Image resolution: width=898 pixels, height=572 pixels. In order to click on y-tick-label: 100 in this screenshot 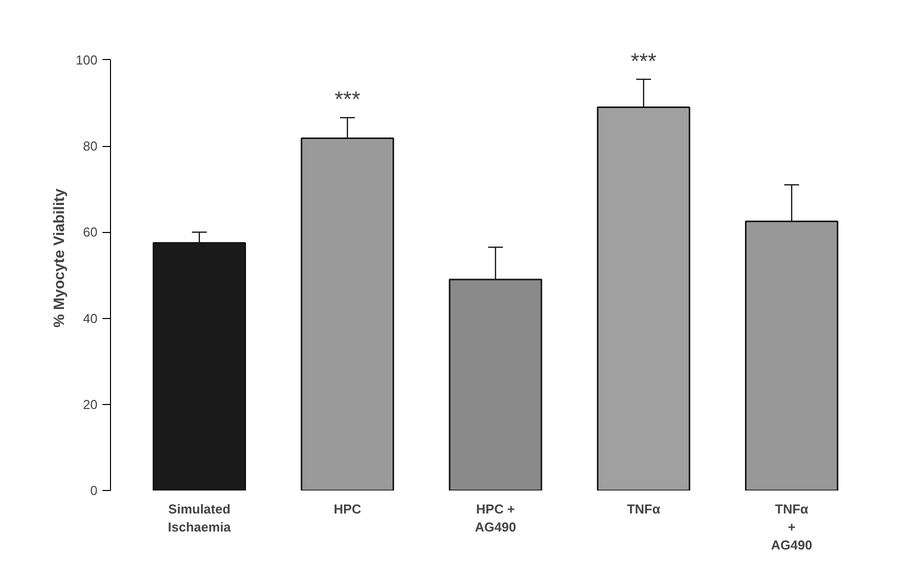, I will do `click(87, 60)`.